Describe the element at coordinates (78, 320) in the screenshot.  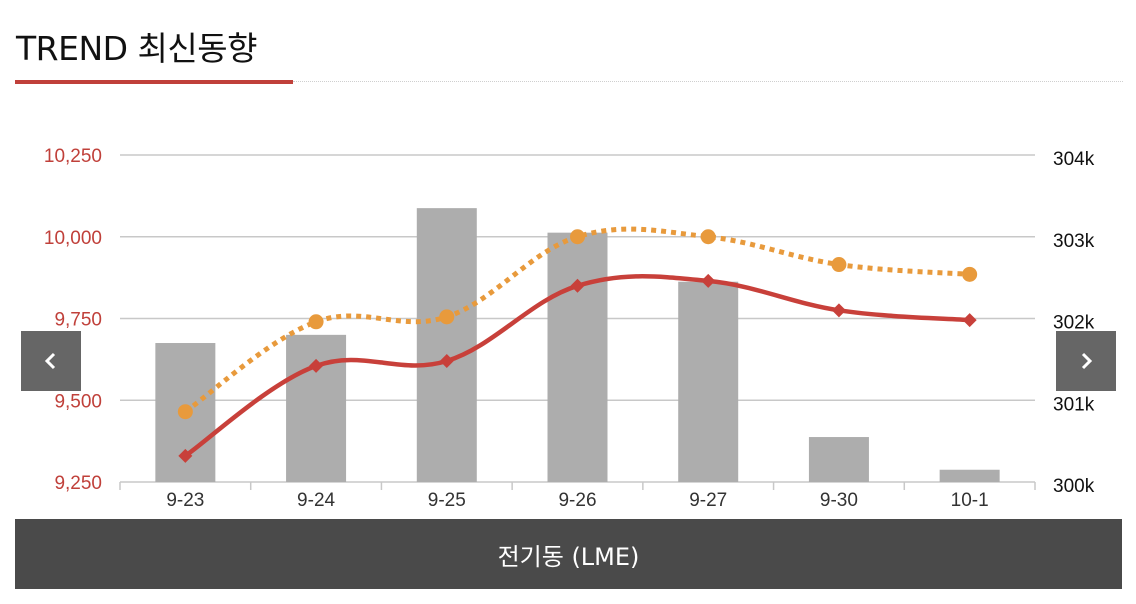
I see `y-left-tick-label: 9,750` at that location.